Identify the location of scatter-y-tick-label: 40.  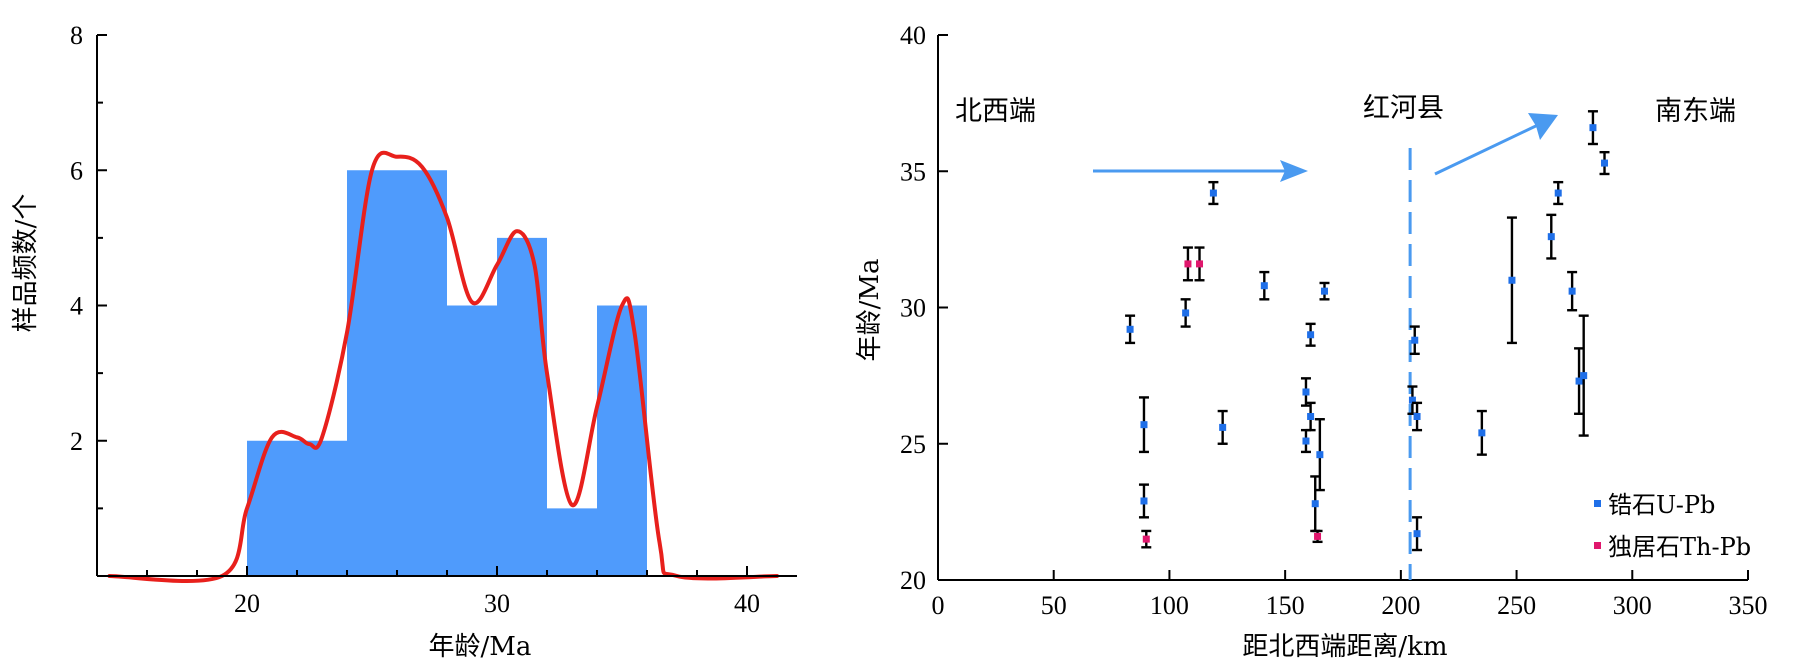
(913, 35).